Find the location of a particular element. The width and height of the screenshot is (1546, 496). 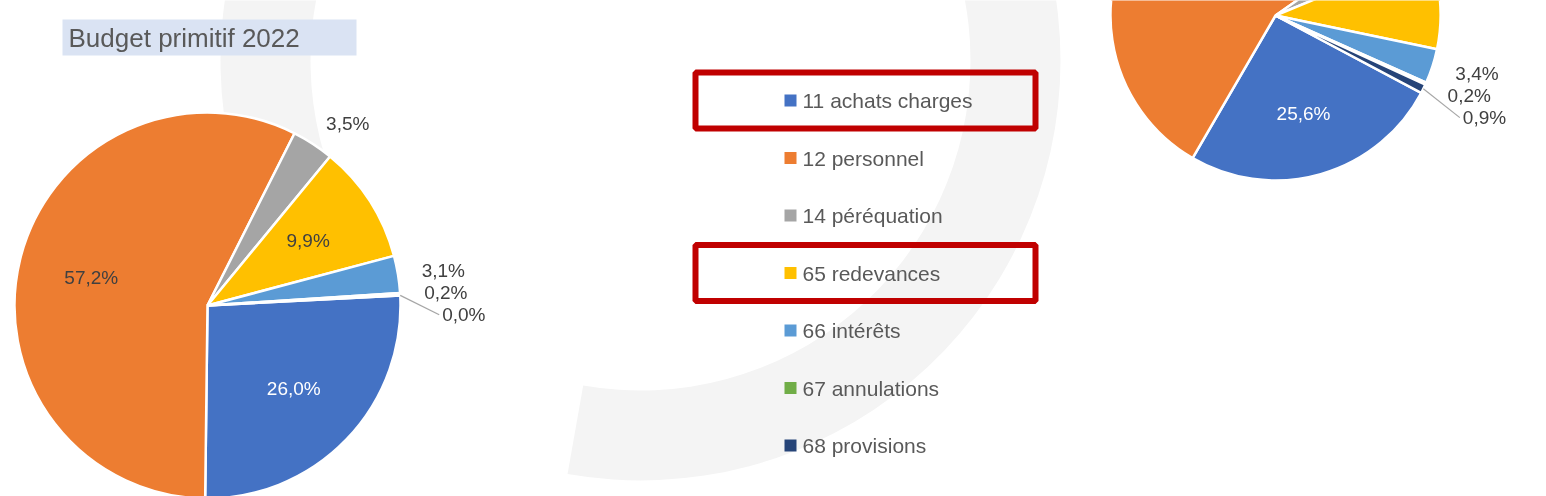

data-label: 9,9% is located at coordinates (308, 241).